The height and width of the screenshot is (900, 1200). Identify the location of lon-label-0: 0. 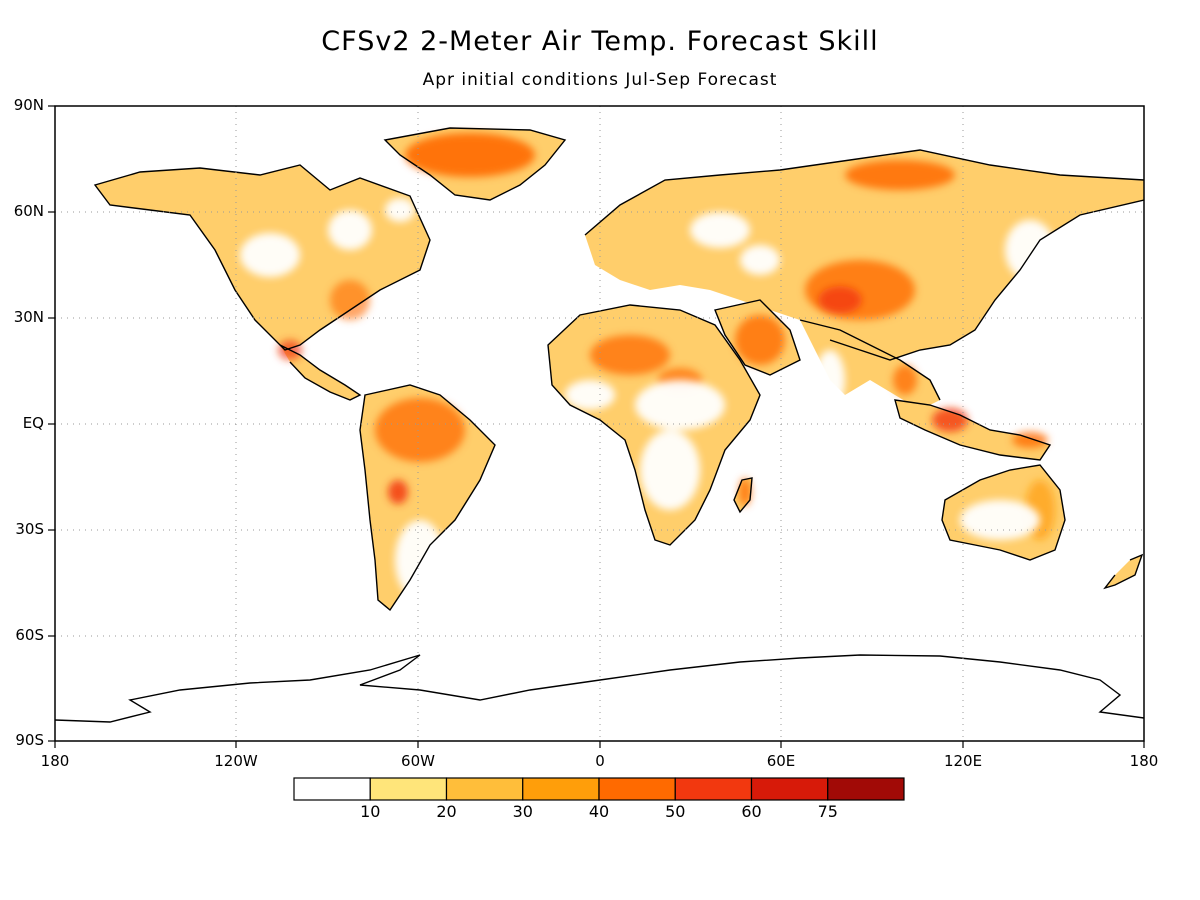
(600, 761).